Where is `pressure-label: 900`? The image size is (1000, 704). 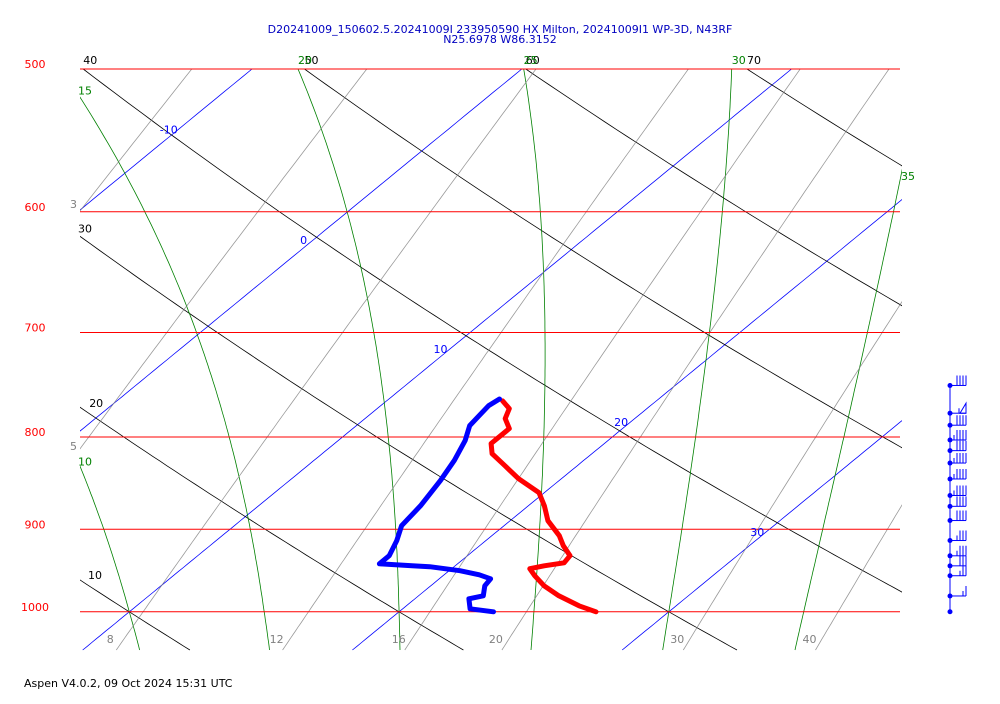
pressure-label: 900 is located at coordinates (35, 524).